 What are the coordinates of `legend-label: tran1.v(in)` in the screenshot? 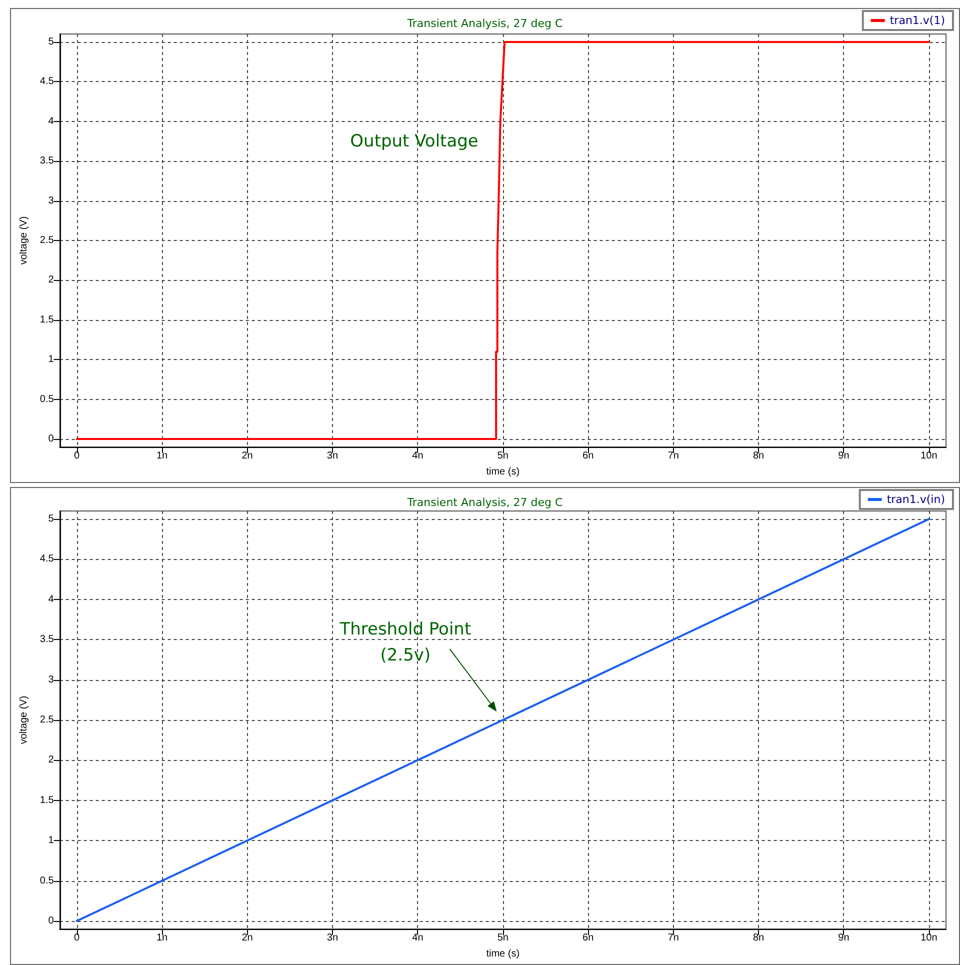 It's located at (916, 499).